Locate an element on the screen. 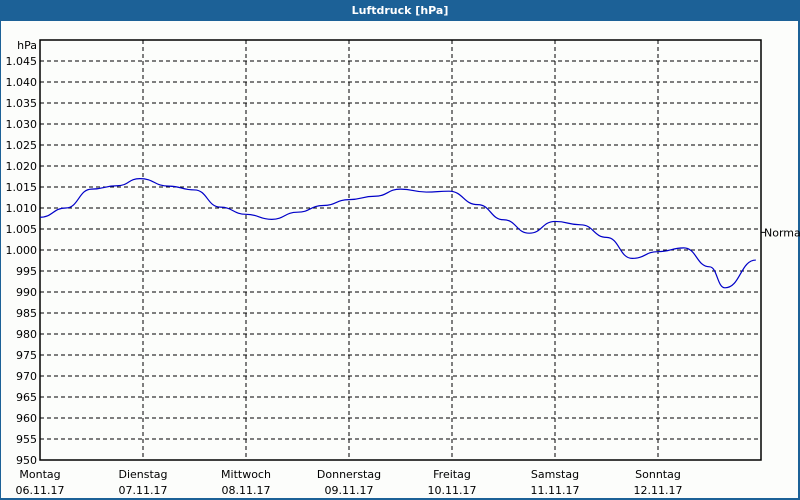  y-tick-label: 1.040 is located at coordinates (22, 82).